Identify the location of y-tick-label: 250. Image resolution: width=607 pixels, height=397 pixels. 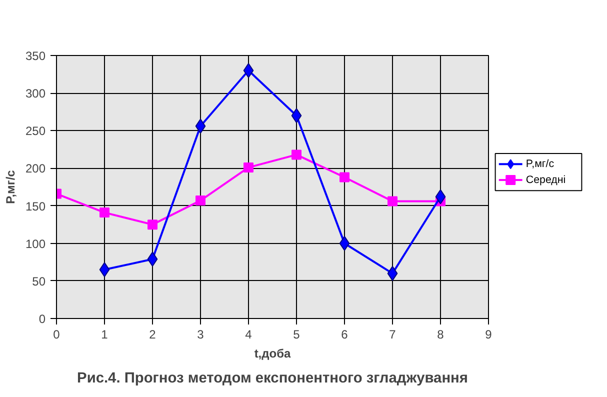
(35, 131).